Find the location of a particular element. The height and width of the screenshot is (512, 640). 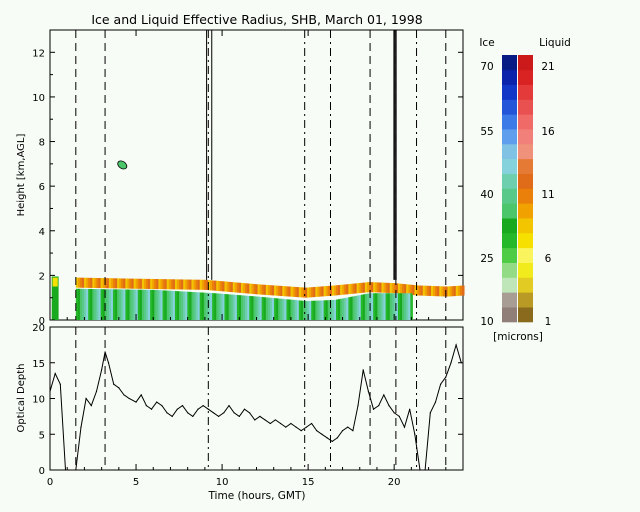

top-ytick-label: 6 is located at coordinates (42, 187).